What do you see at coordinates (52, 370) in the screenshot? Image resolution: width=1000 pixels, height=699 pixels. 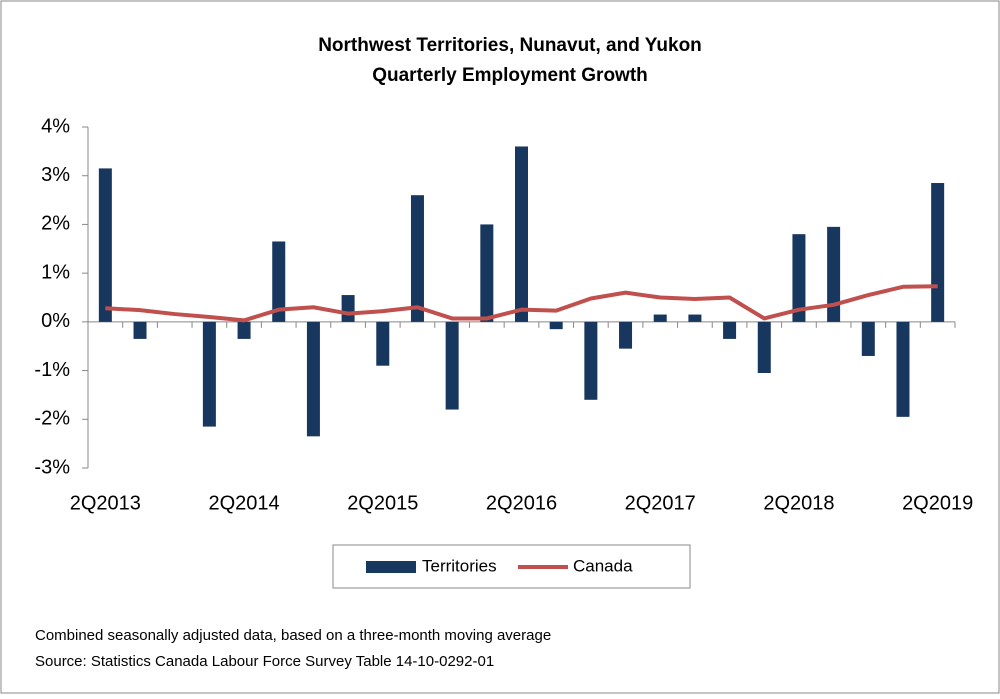 I see `y-tick-label: -1%` at bounding box center [52, 370].